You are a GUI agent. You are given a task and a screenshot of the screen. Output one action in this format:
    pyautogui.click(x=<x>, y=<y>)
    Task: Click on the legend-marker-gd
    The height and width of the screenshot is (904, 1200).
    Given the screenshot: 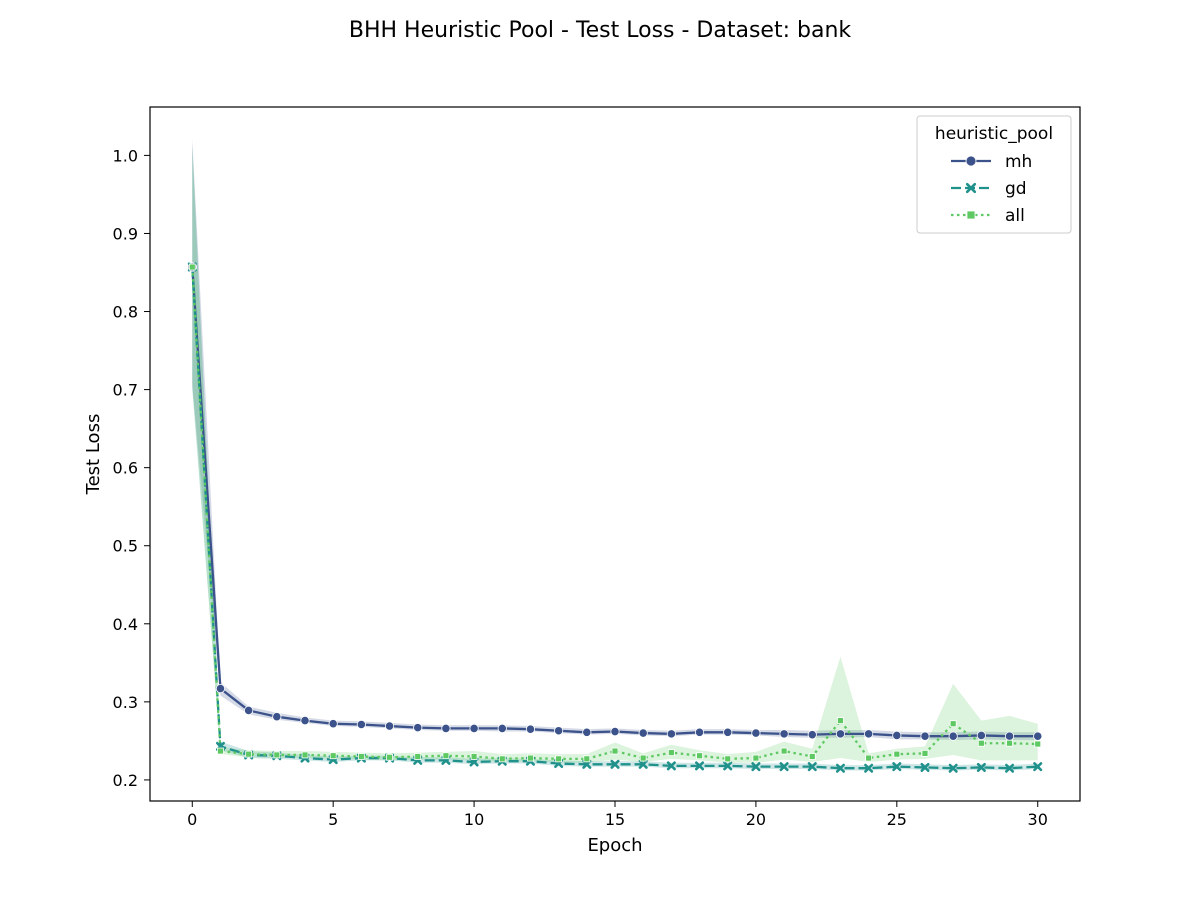 What is the action you would take?
    pyautogui.click(x=971, y=188)
    